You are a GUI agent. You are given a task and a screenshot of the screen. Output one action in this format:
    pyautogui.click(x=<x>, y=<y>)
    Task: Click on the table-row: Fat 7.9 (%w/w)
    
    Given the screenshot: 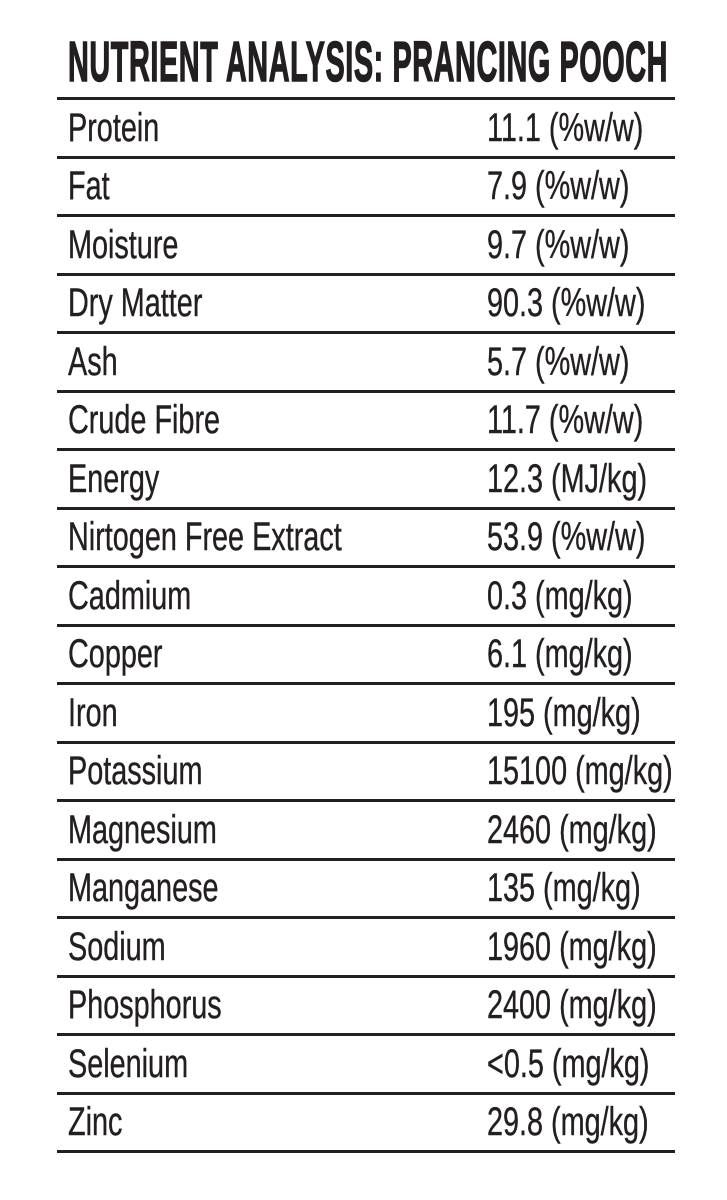 What is the action you would take?
    pyautogui.click(x=366, y=188)
    